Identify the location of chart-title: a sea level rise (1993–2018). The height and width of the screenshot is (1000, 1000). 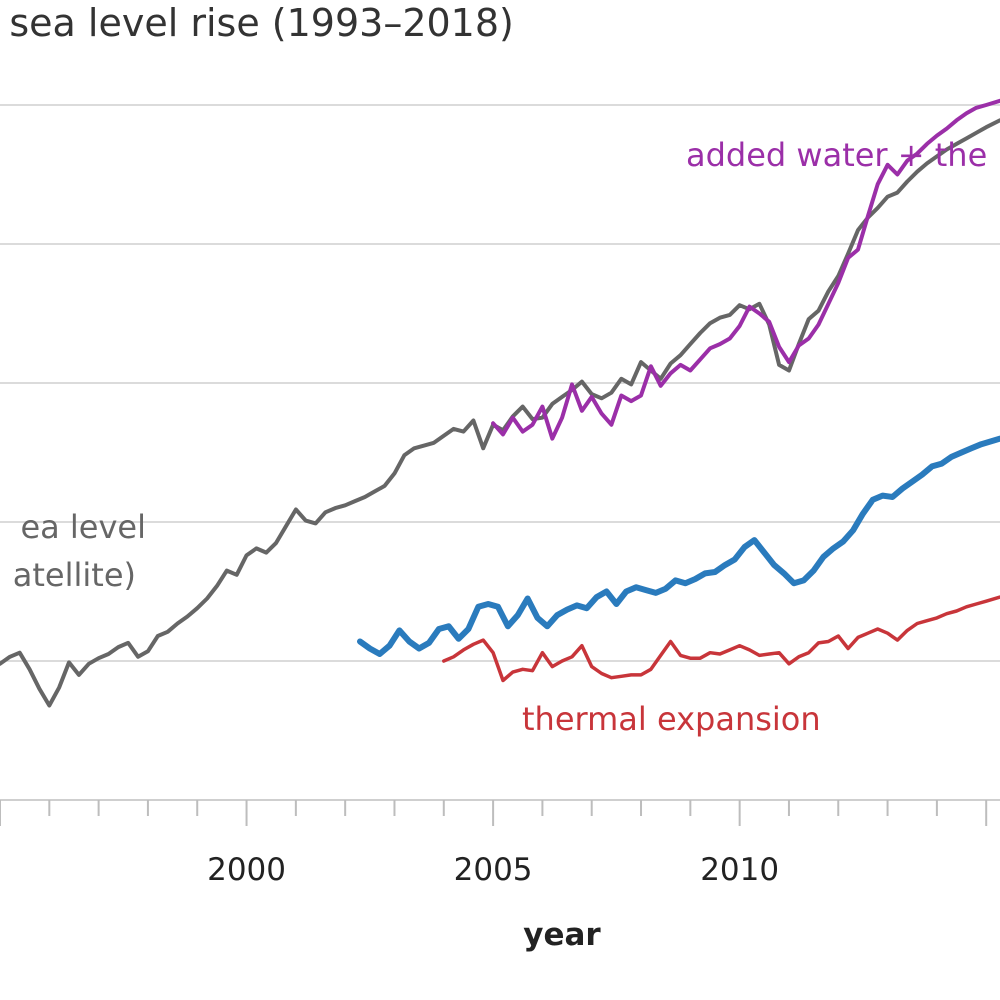
(257, 23).